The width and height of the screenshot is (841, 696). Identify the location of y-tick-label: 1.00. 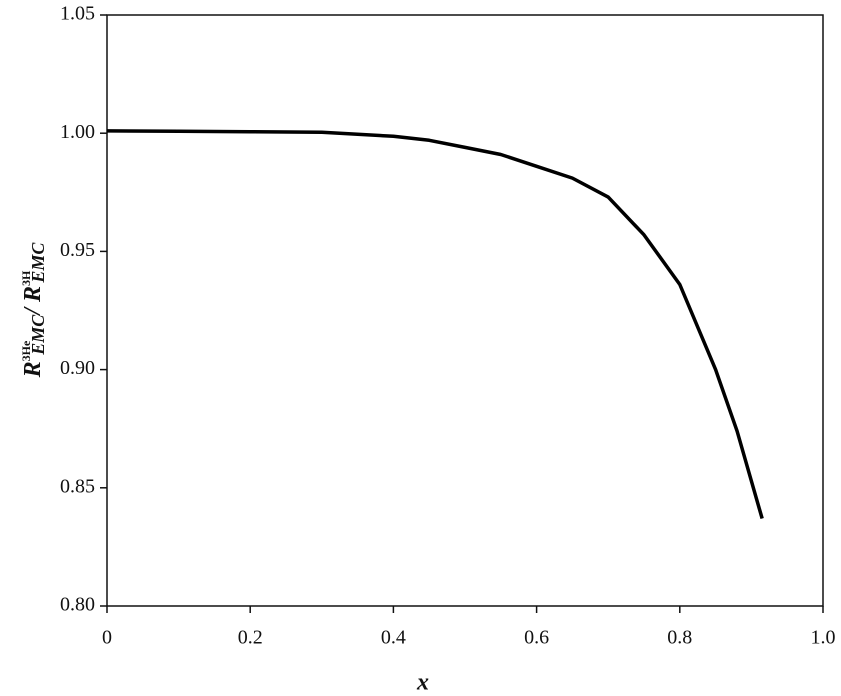
(77, 132).